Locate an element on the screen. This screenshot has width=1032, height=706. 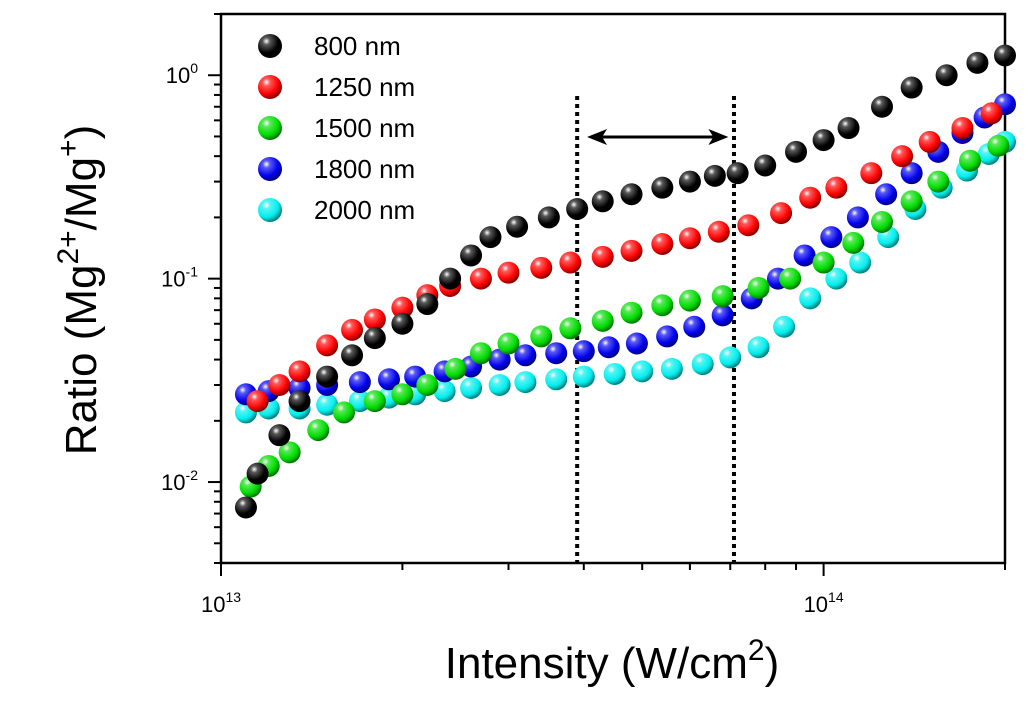
x-tick-label-exp: 13 is located at coordinates (233, 597).